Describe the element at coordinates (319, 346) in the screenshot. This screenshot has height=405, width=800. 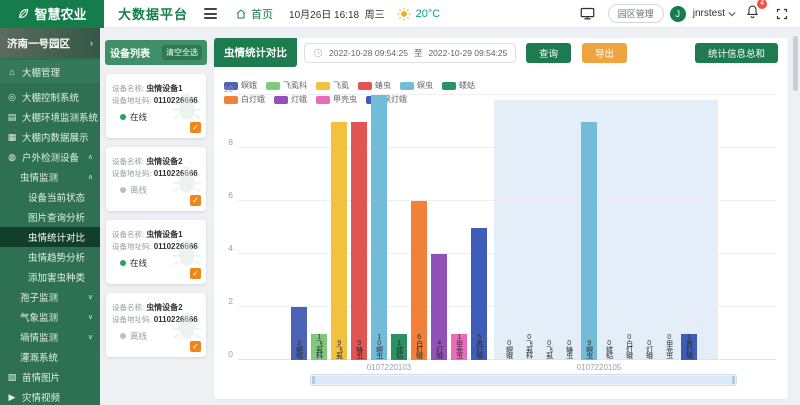
I see `bar-飞虱科` at that location.